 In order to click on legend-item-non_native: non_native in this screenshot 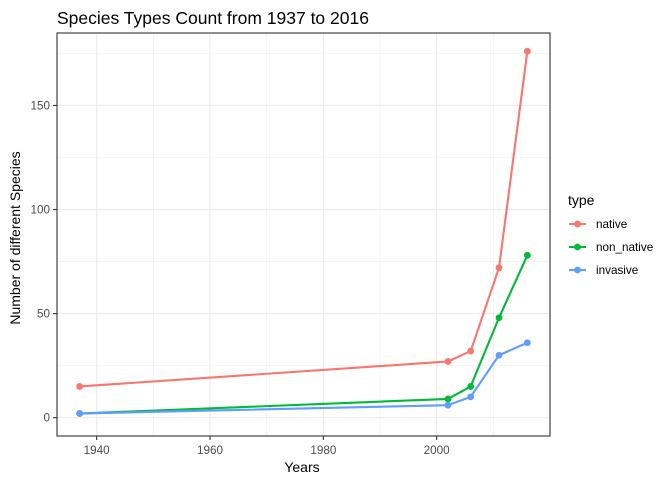, I will do `click(611, 247)`.